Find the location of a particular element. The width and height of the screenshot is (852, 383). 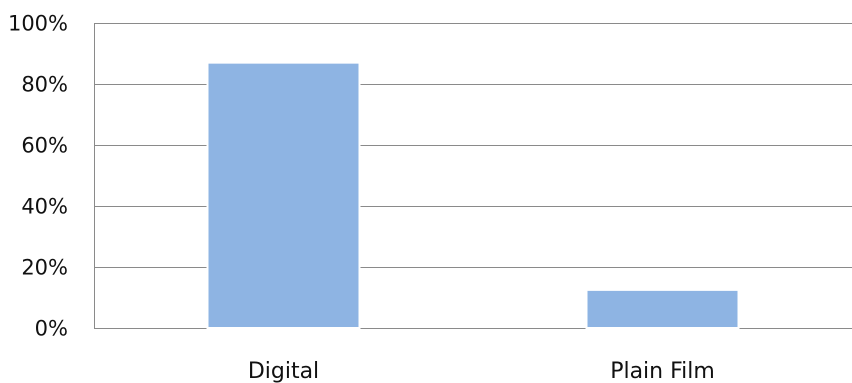

y-tick-label: 40% is located at coordinates (44, 207).